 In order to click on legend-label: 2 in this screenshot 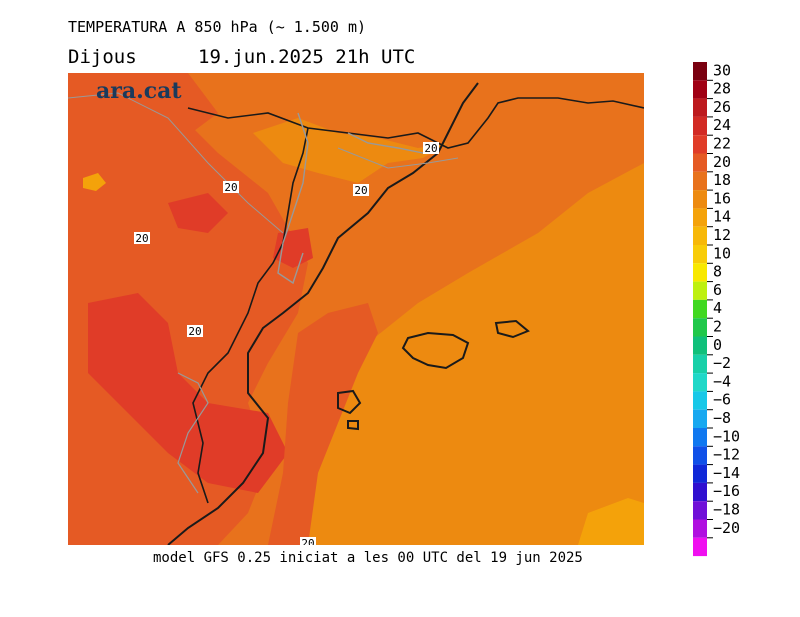, I will do `click(717, 327)`.